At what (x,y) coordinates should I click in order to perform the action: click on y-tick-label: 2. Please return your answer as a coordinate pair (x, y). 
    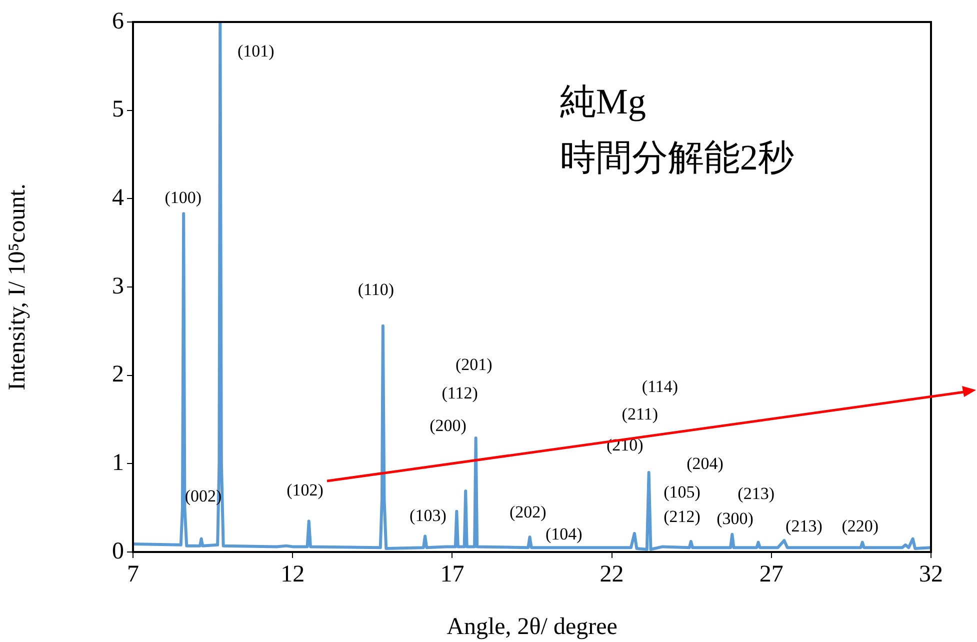
    Looking at the image, I should click on (118, 375).